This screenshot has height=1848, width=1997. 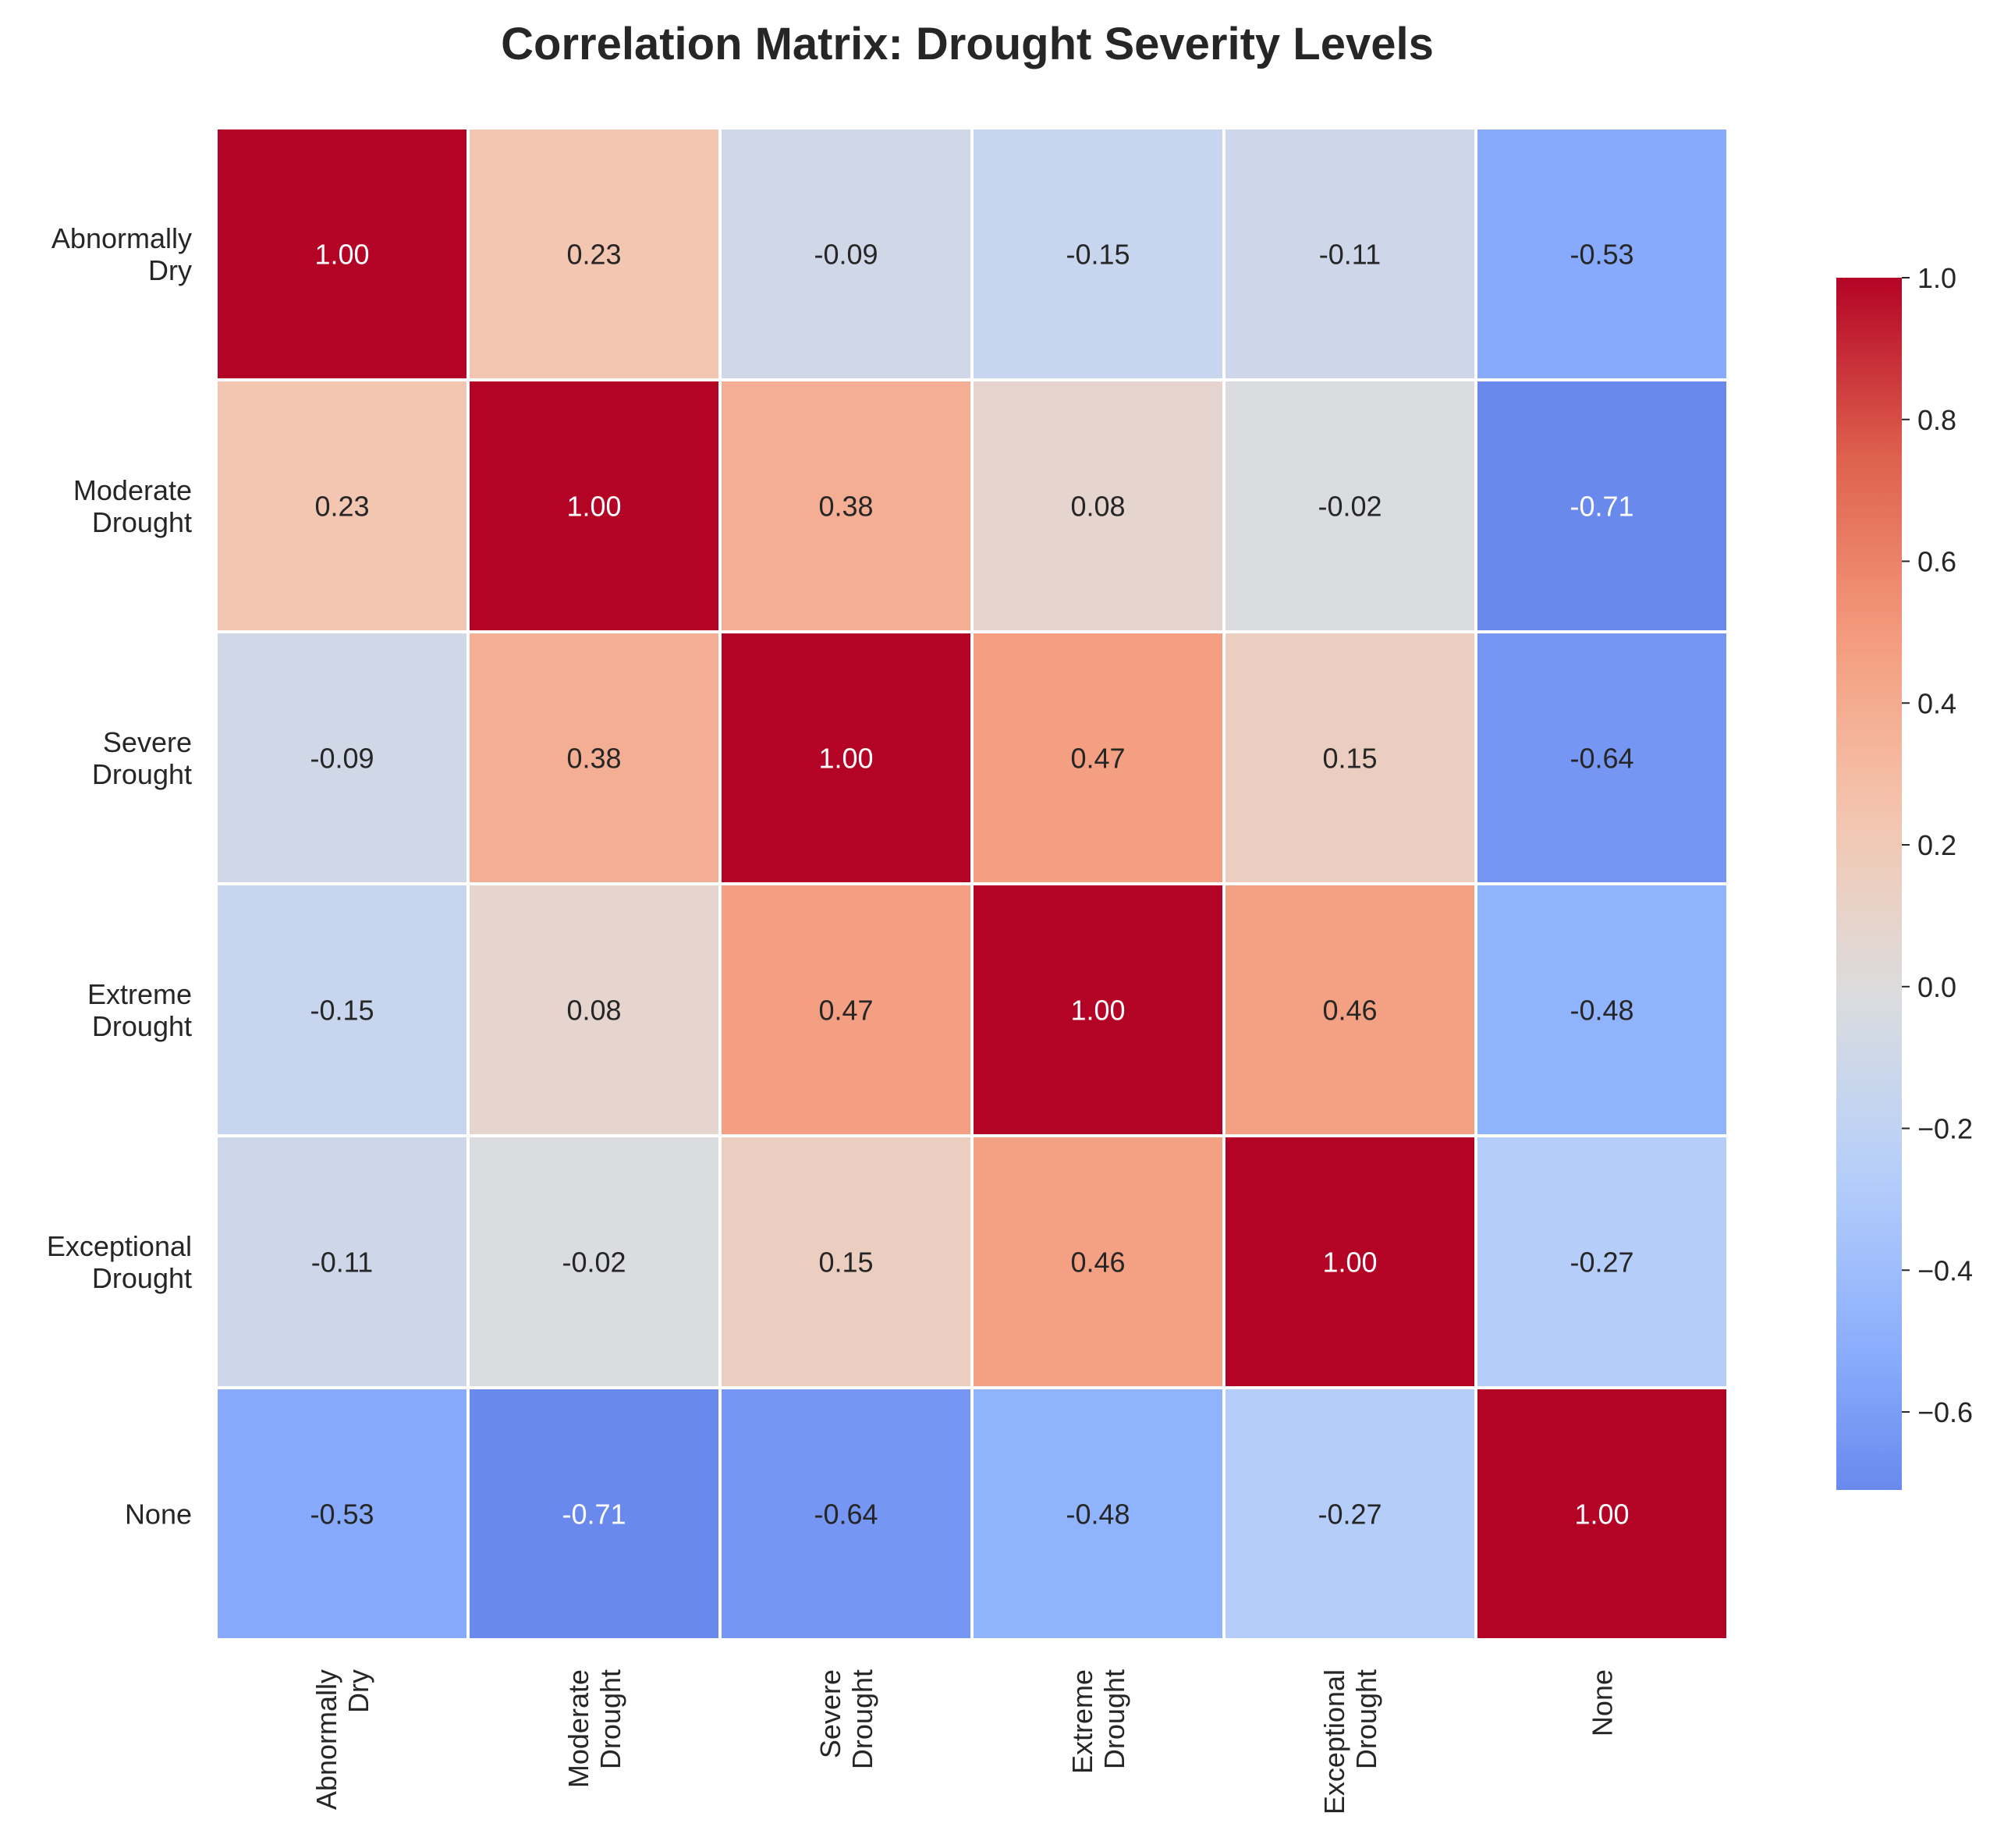 What do you see at coordinates (1945, 1129) in the screenshot?
I see `colorbar-tick-label: −0.2` at bounding box center [1945, 1129].